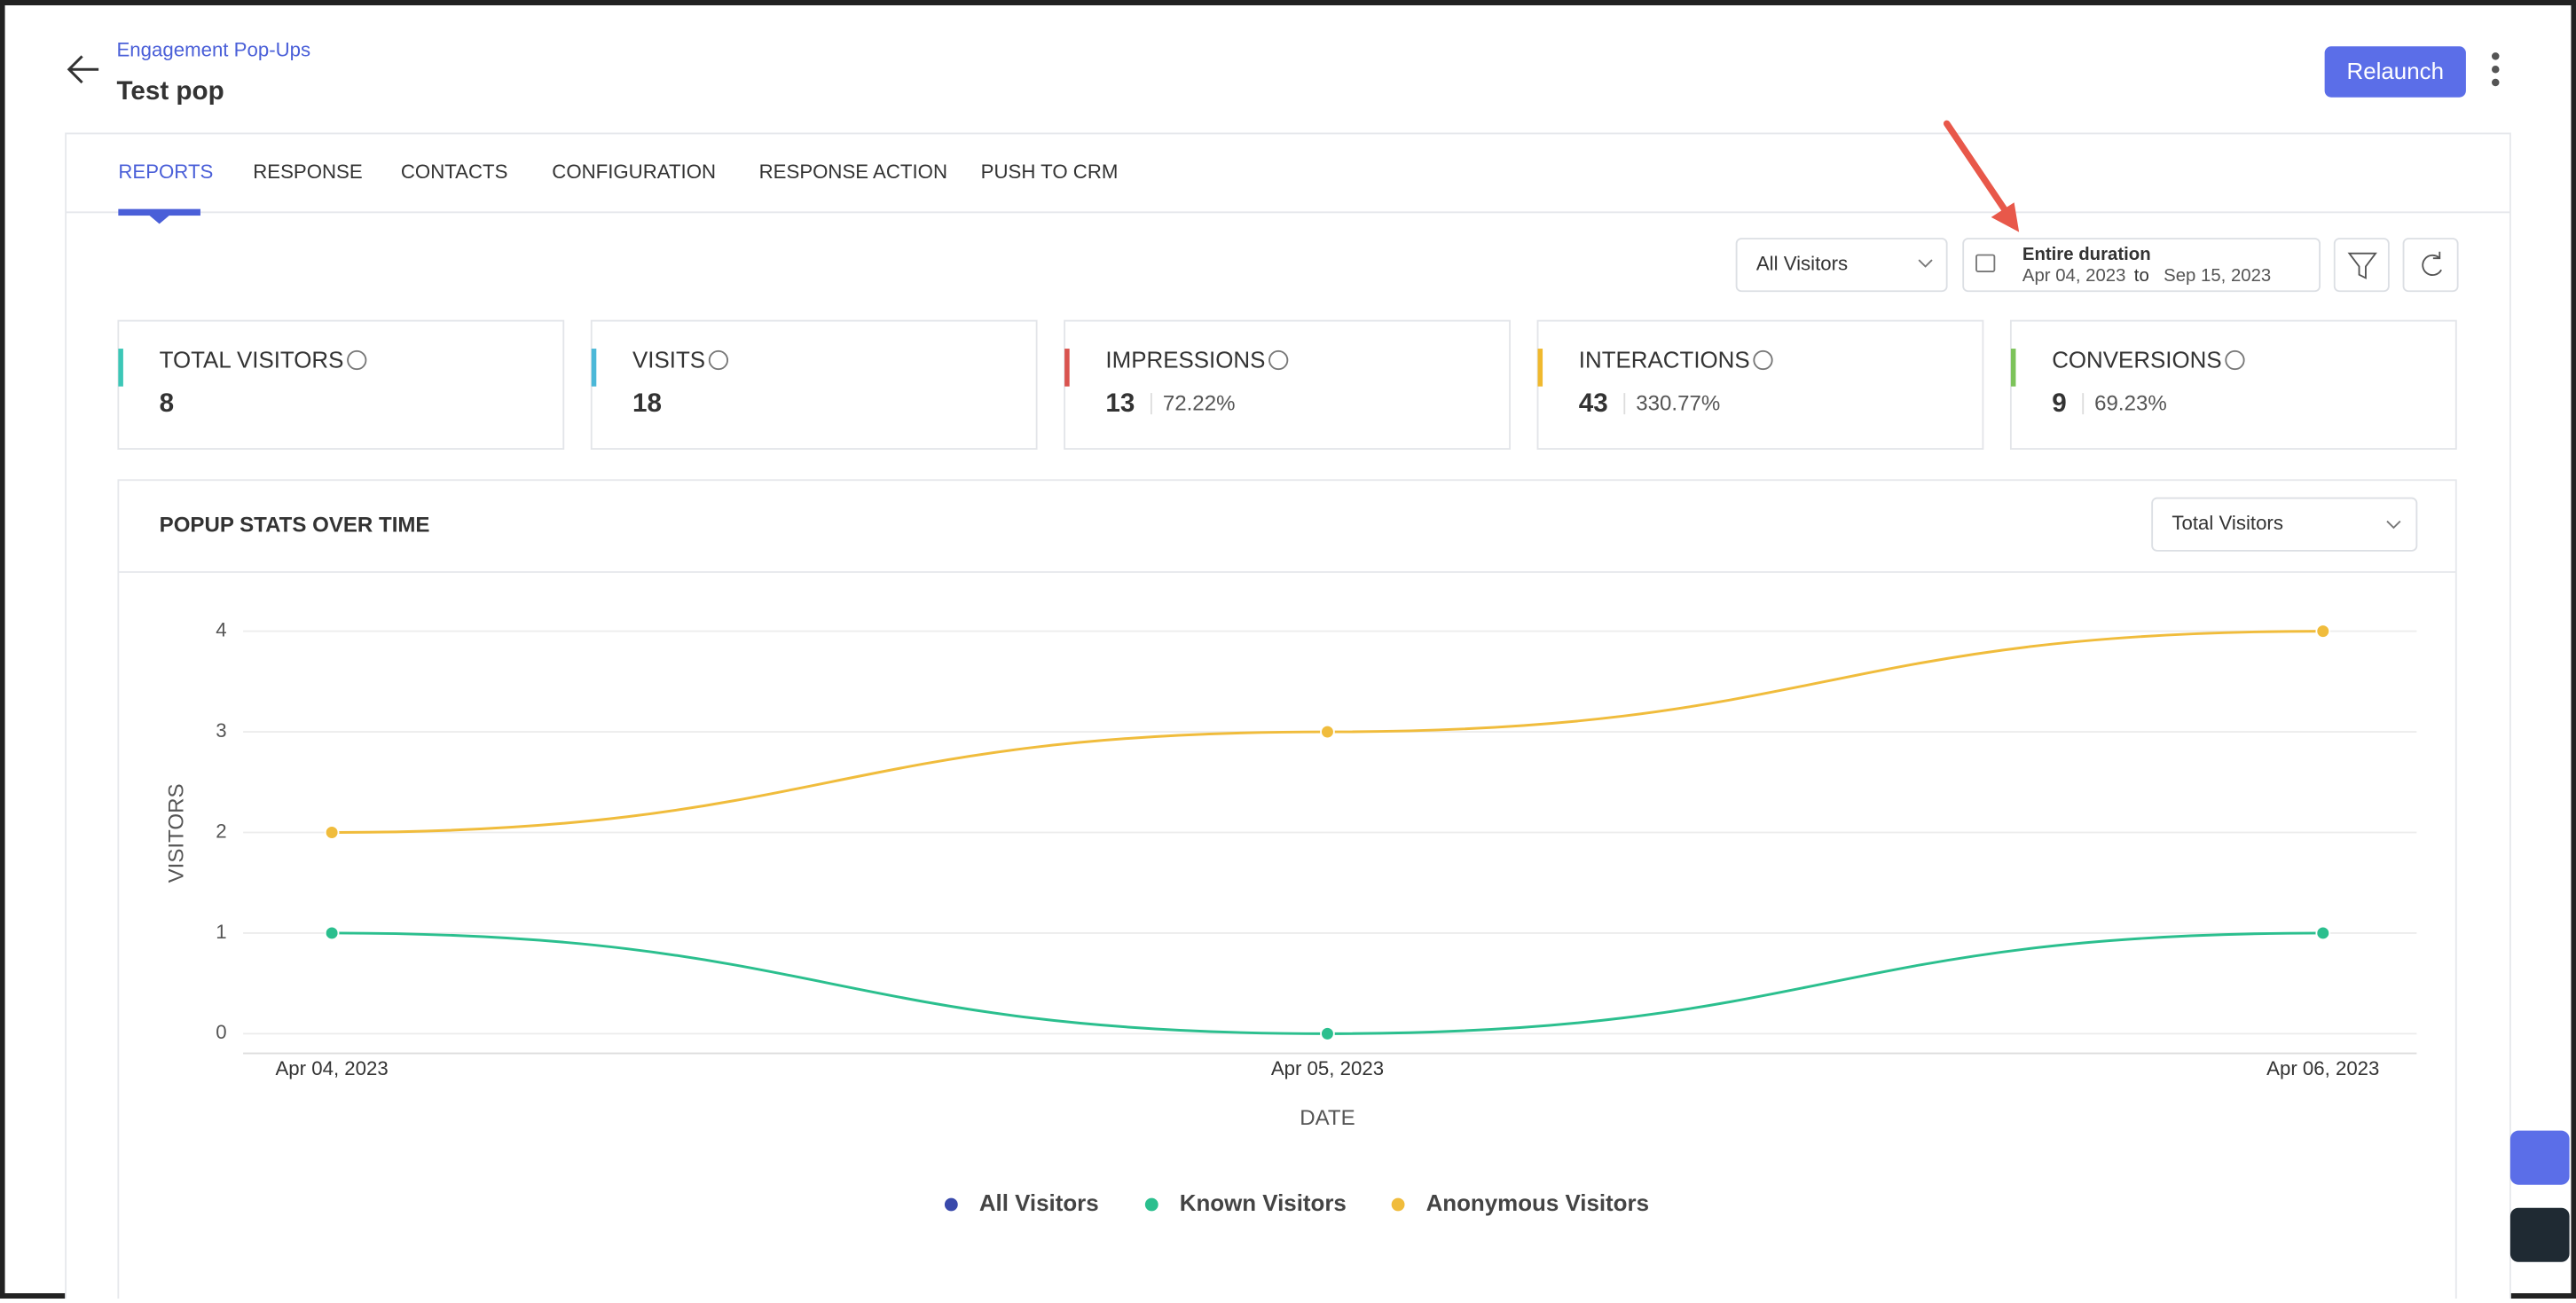  Describe the element at coordinates (1120, 403) in the screenshot. I see `stat-value: 13` at that location.